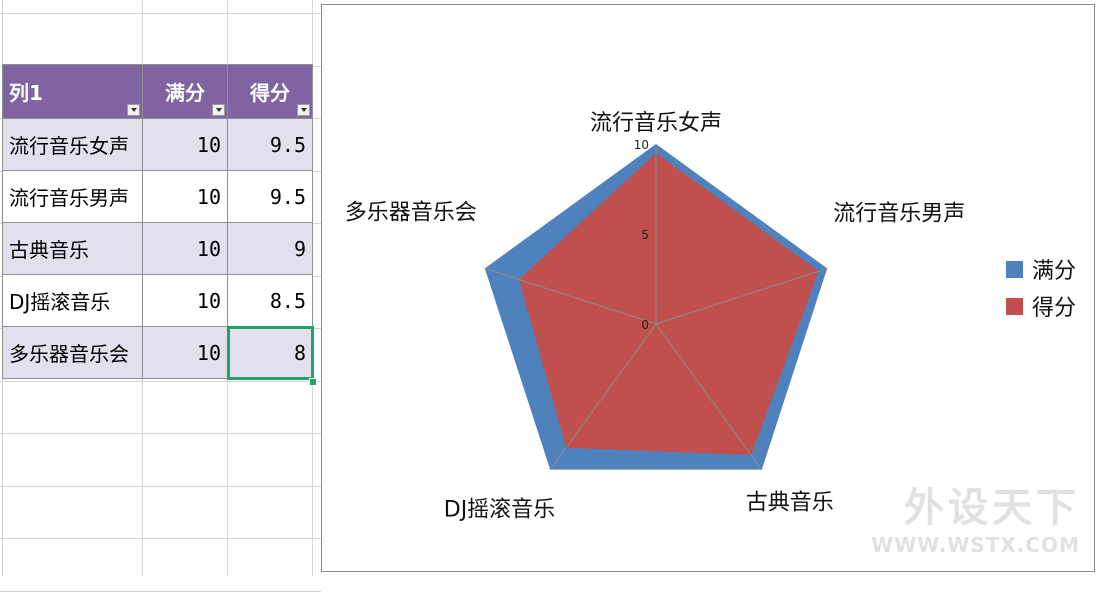 This screenshot has height=592, width=1097. Describe the element at coordinates (313, 382) in the screenshot. I see `fill-handle` at that location.